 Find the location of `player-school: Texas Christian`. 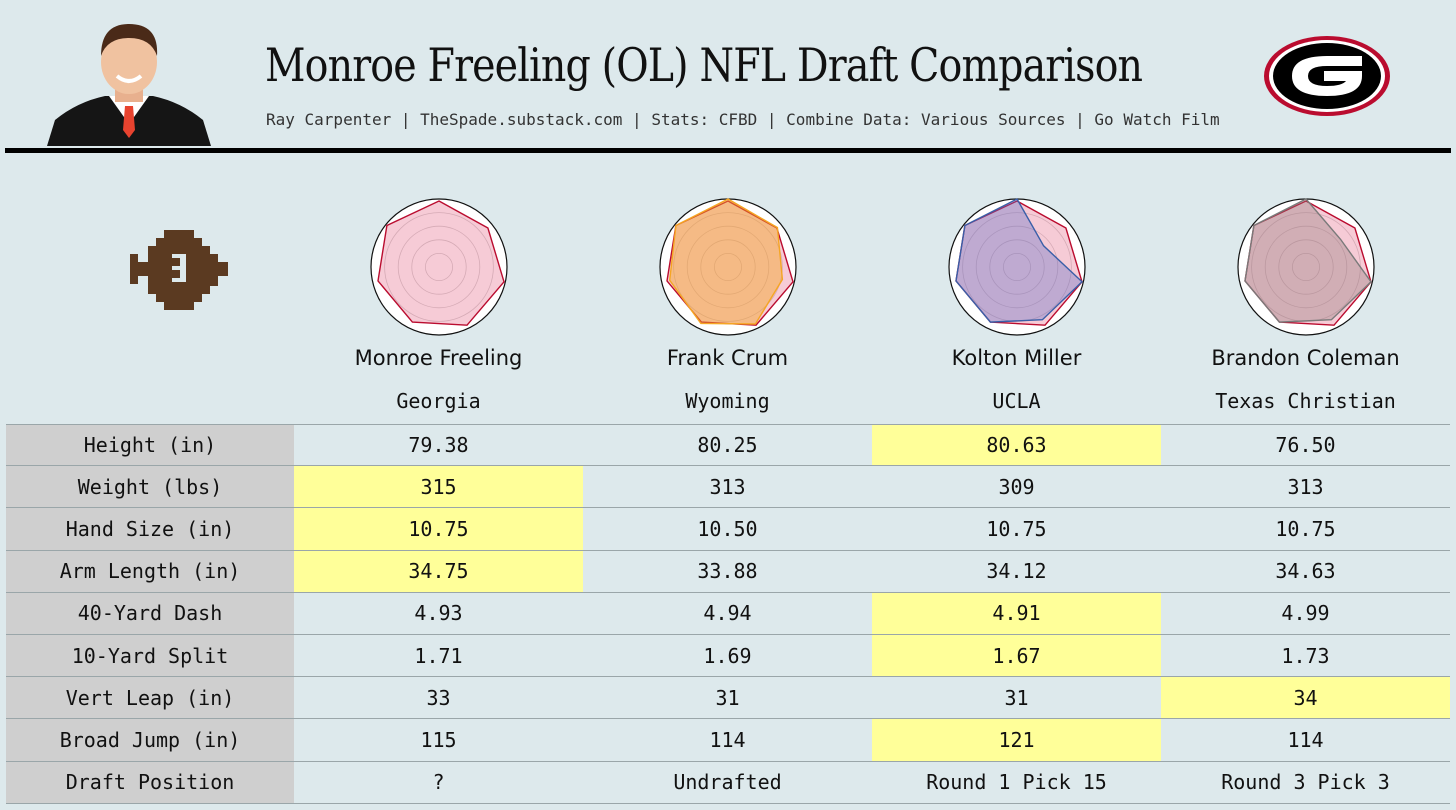

player-school: Texas Christian is located at coordinates (1305, 401).